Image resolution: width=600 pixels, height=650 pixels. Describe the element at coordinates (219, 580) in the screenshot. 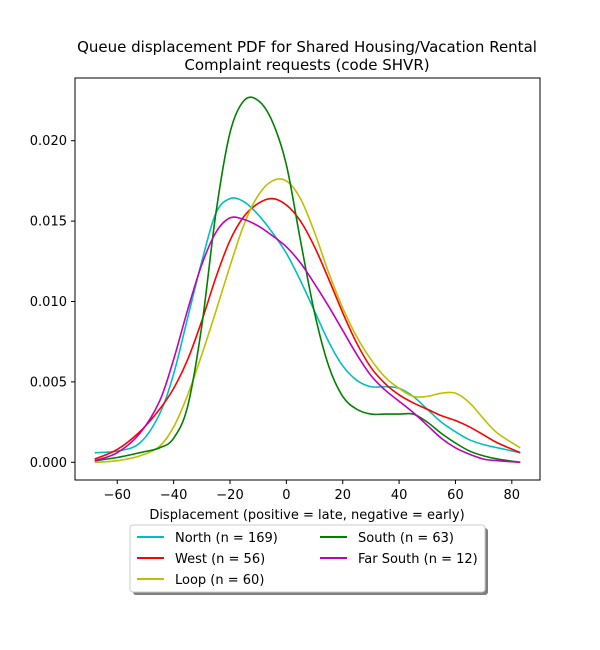

I see `legend-label-2: Loop (n = 60)` at that location.